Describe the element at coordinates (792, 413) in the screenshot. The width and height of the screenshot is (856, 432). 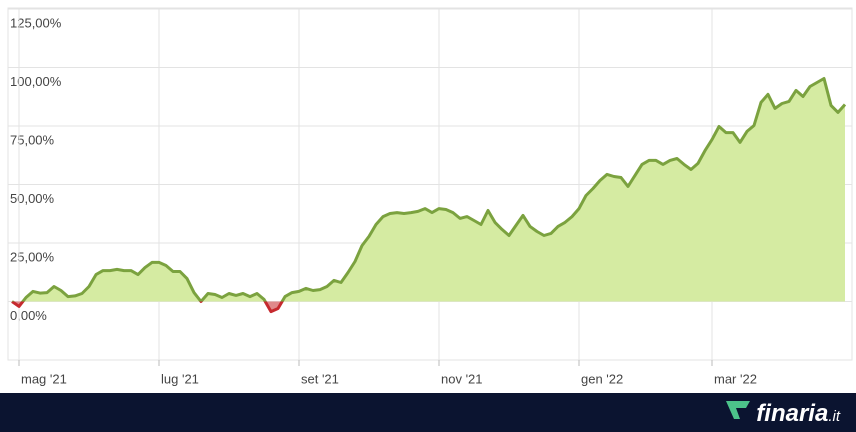
I see `brand: finaria` at that location.